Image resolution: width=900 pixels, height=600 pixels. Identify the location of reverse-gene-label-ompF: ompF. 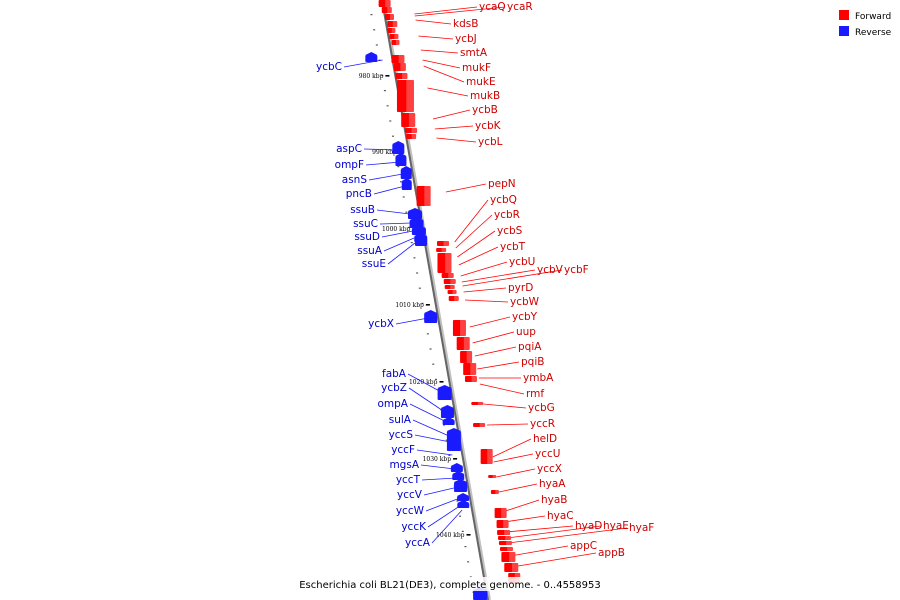
(349, 165).